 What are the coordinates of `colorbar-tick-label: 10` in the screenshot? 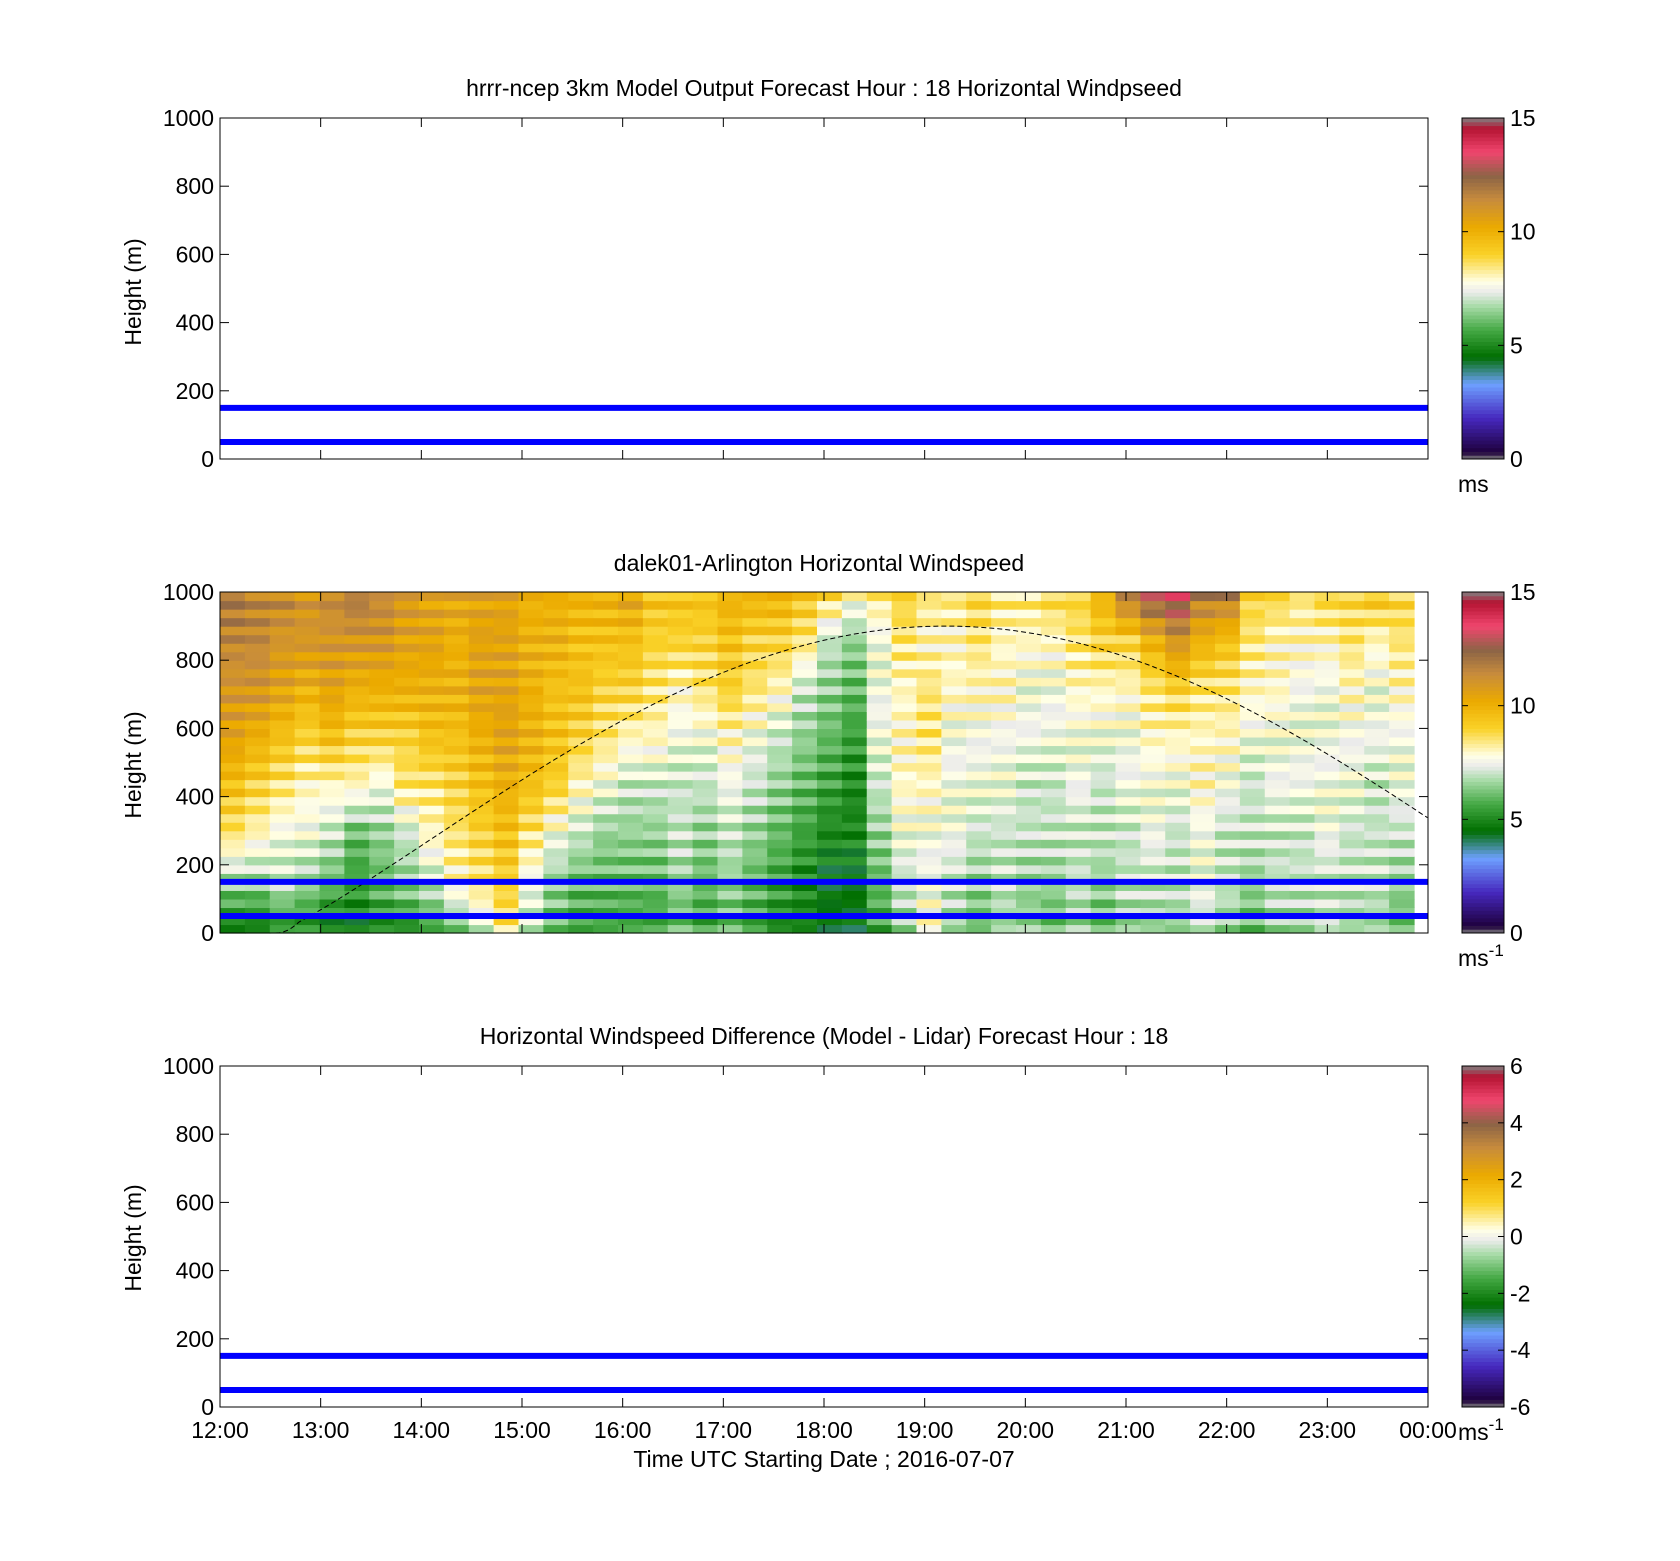 It's located at (1523, 706).